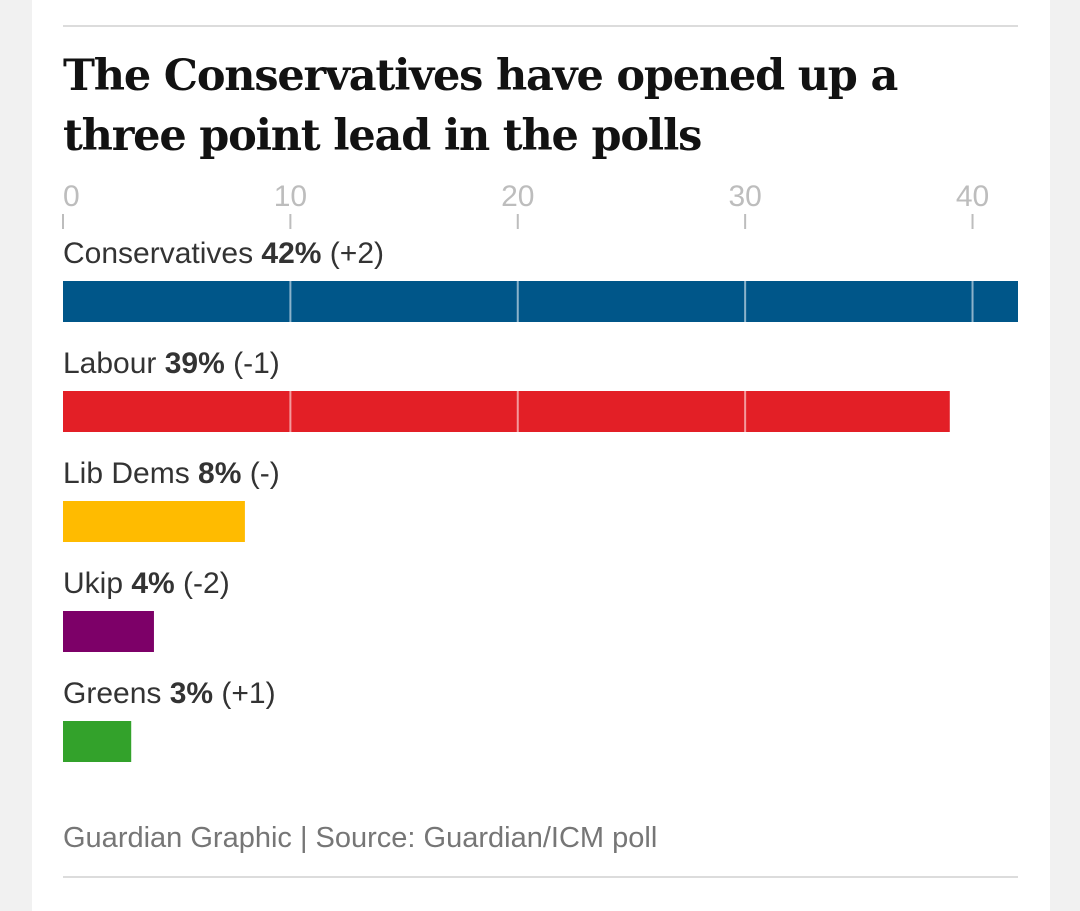 This screenshot has width=1080, height=911. What do you see at coordinates (219, 473) in the screenshot?
I see `bar-value-label: 8%` at bounding box center [219, 473].